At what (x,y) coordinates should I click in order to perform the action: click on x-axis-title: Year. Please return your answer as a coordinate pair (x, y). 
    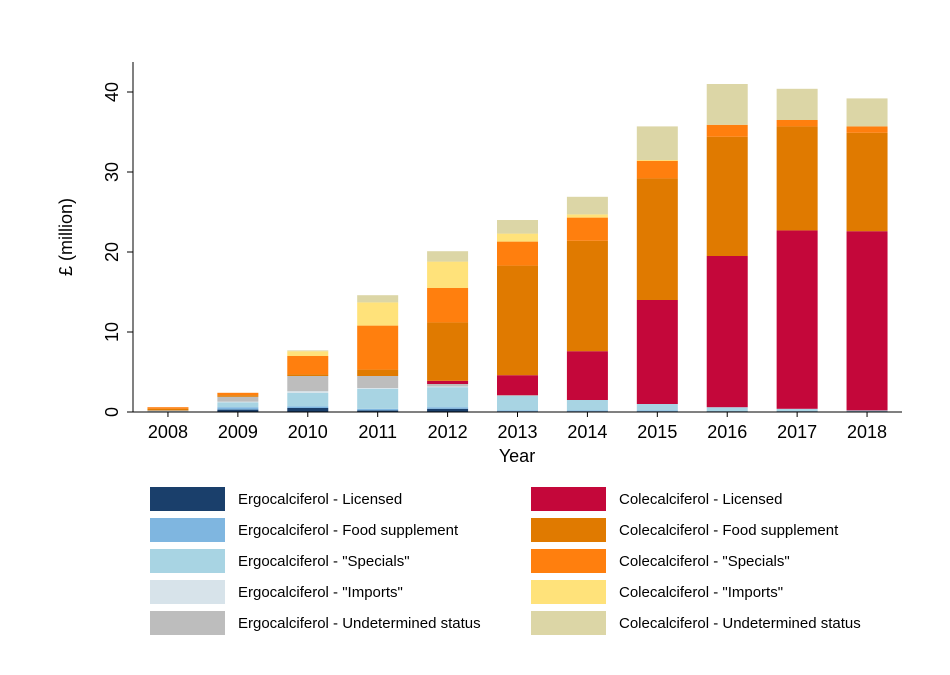
    Looking at the image, I should click on (517, 456).